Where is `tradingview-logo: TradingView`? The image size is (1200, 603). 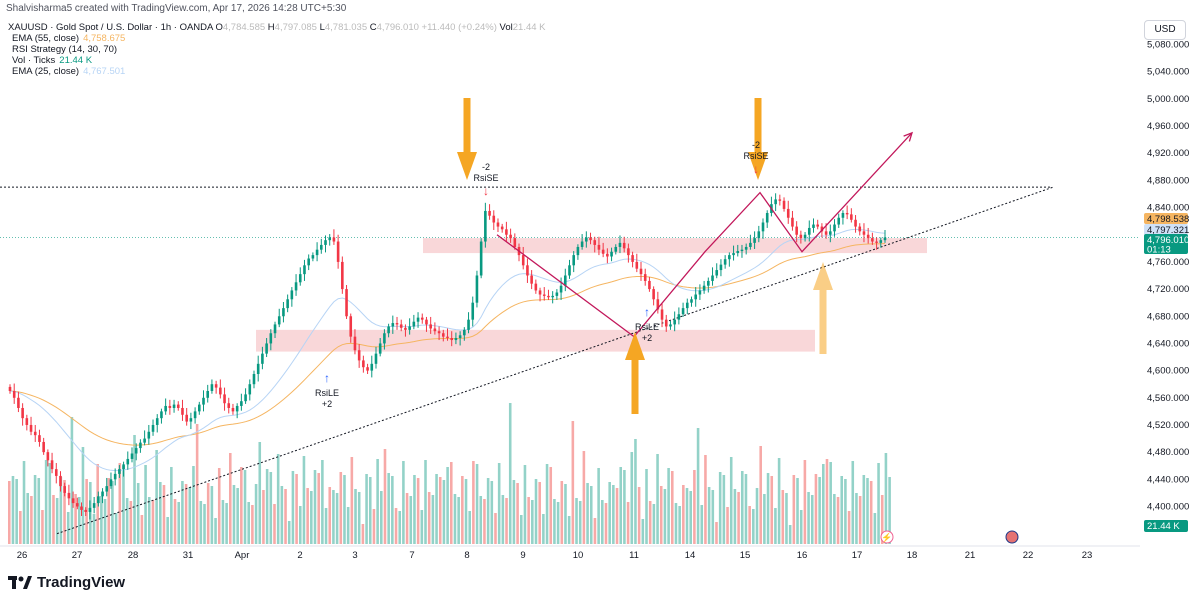
tradingview-logo: TradingView is located at coordinates (66, 582).